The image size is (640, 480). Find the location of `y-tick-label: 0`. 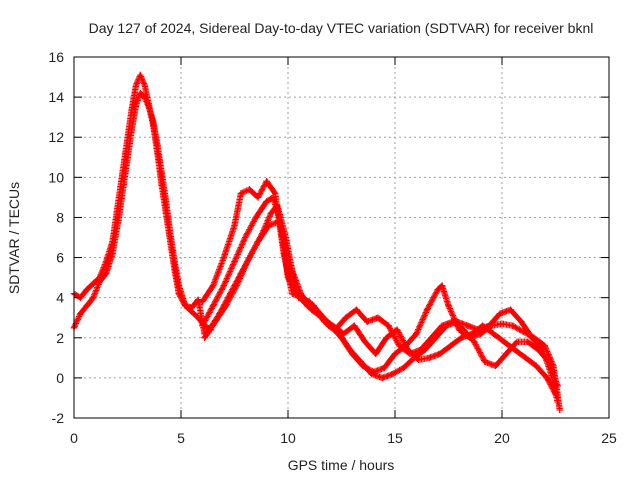

y-tick-label: 0 is located at coordinates (60, 378).